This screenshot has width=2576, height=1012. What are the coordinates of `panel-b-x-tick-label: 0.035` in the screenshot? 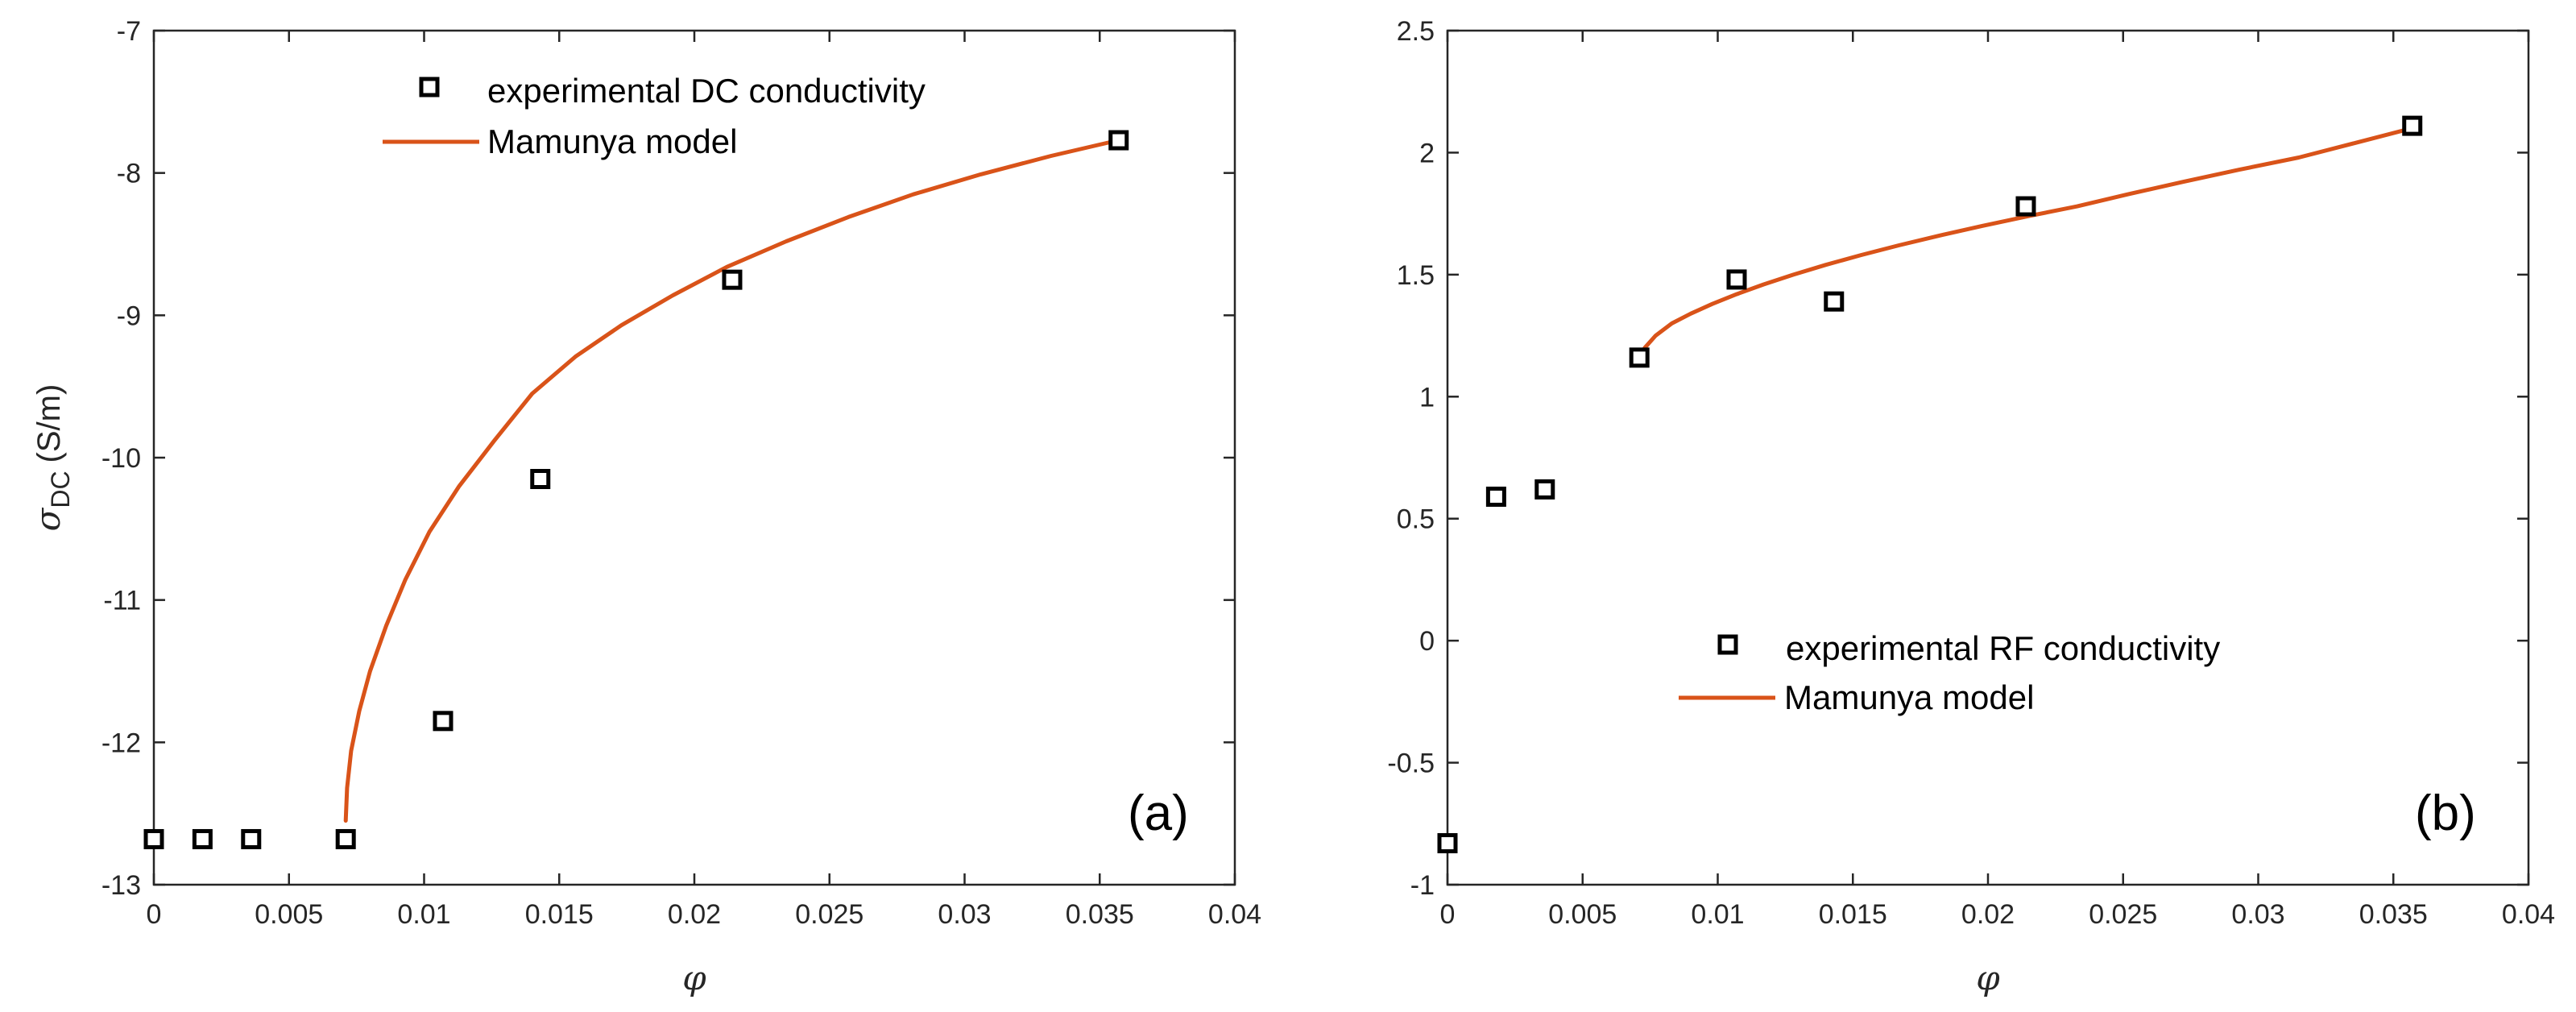 It's located at (2393, 914).